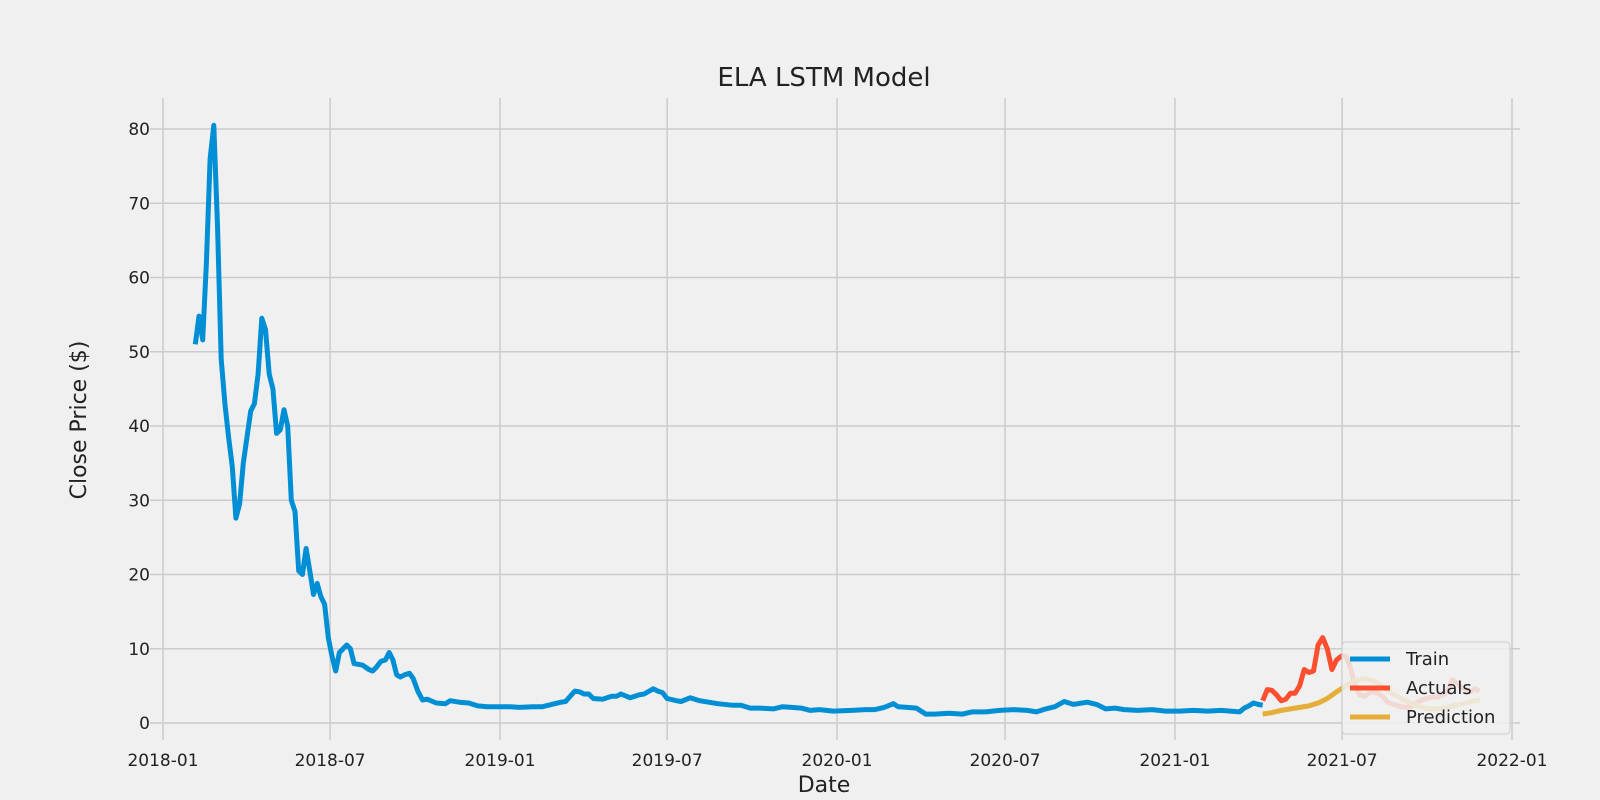 Image resolution: width=1600 pixels, height=800 pixels. I want to click on x-tick-label: 2020-07, so click(1005, 761).